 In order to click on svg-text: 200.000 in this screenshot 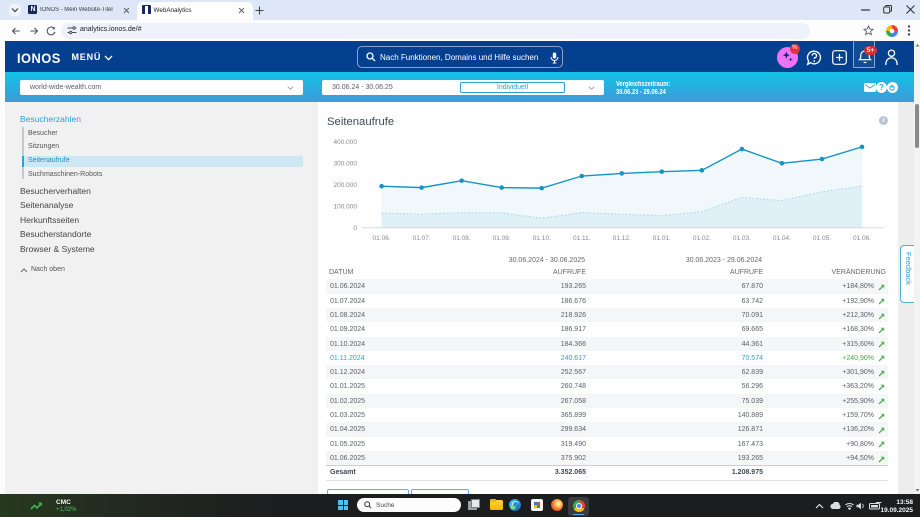, I will do `click(346, 185)`.